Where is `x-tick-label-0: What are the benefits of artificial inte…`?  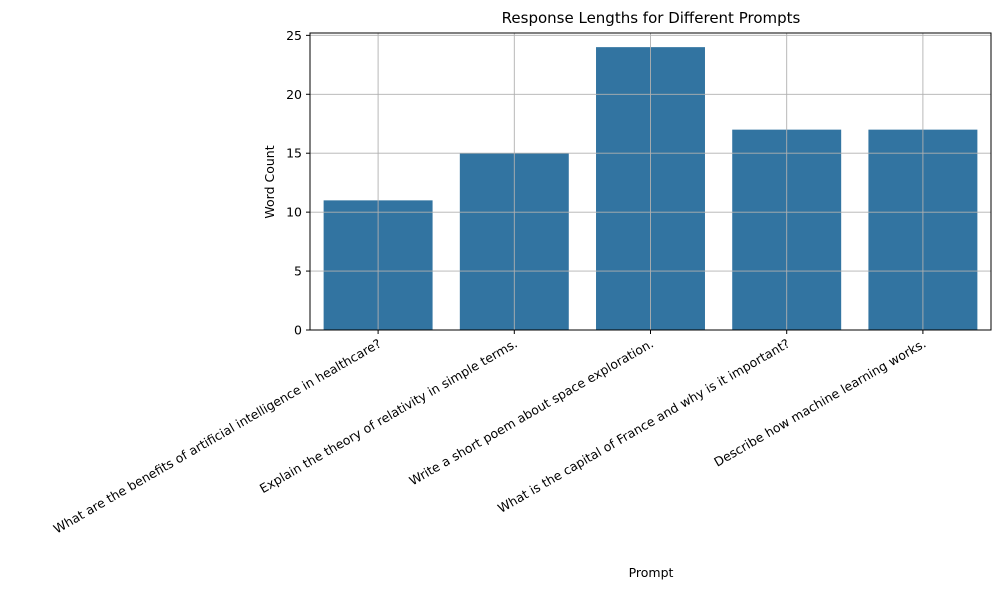 x-tick-label-0: What are the benefits of artificial inte… is located at coordinates (217, 436).